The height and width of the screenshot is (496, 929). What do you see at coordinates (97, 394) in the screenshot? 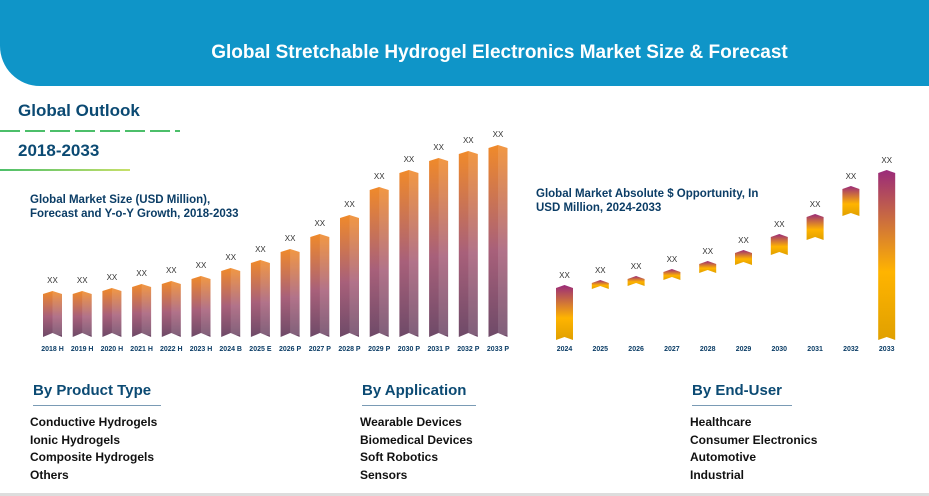
I see `section-title: By Product Type` at bounding box center [97, 394].